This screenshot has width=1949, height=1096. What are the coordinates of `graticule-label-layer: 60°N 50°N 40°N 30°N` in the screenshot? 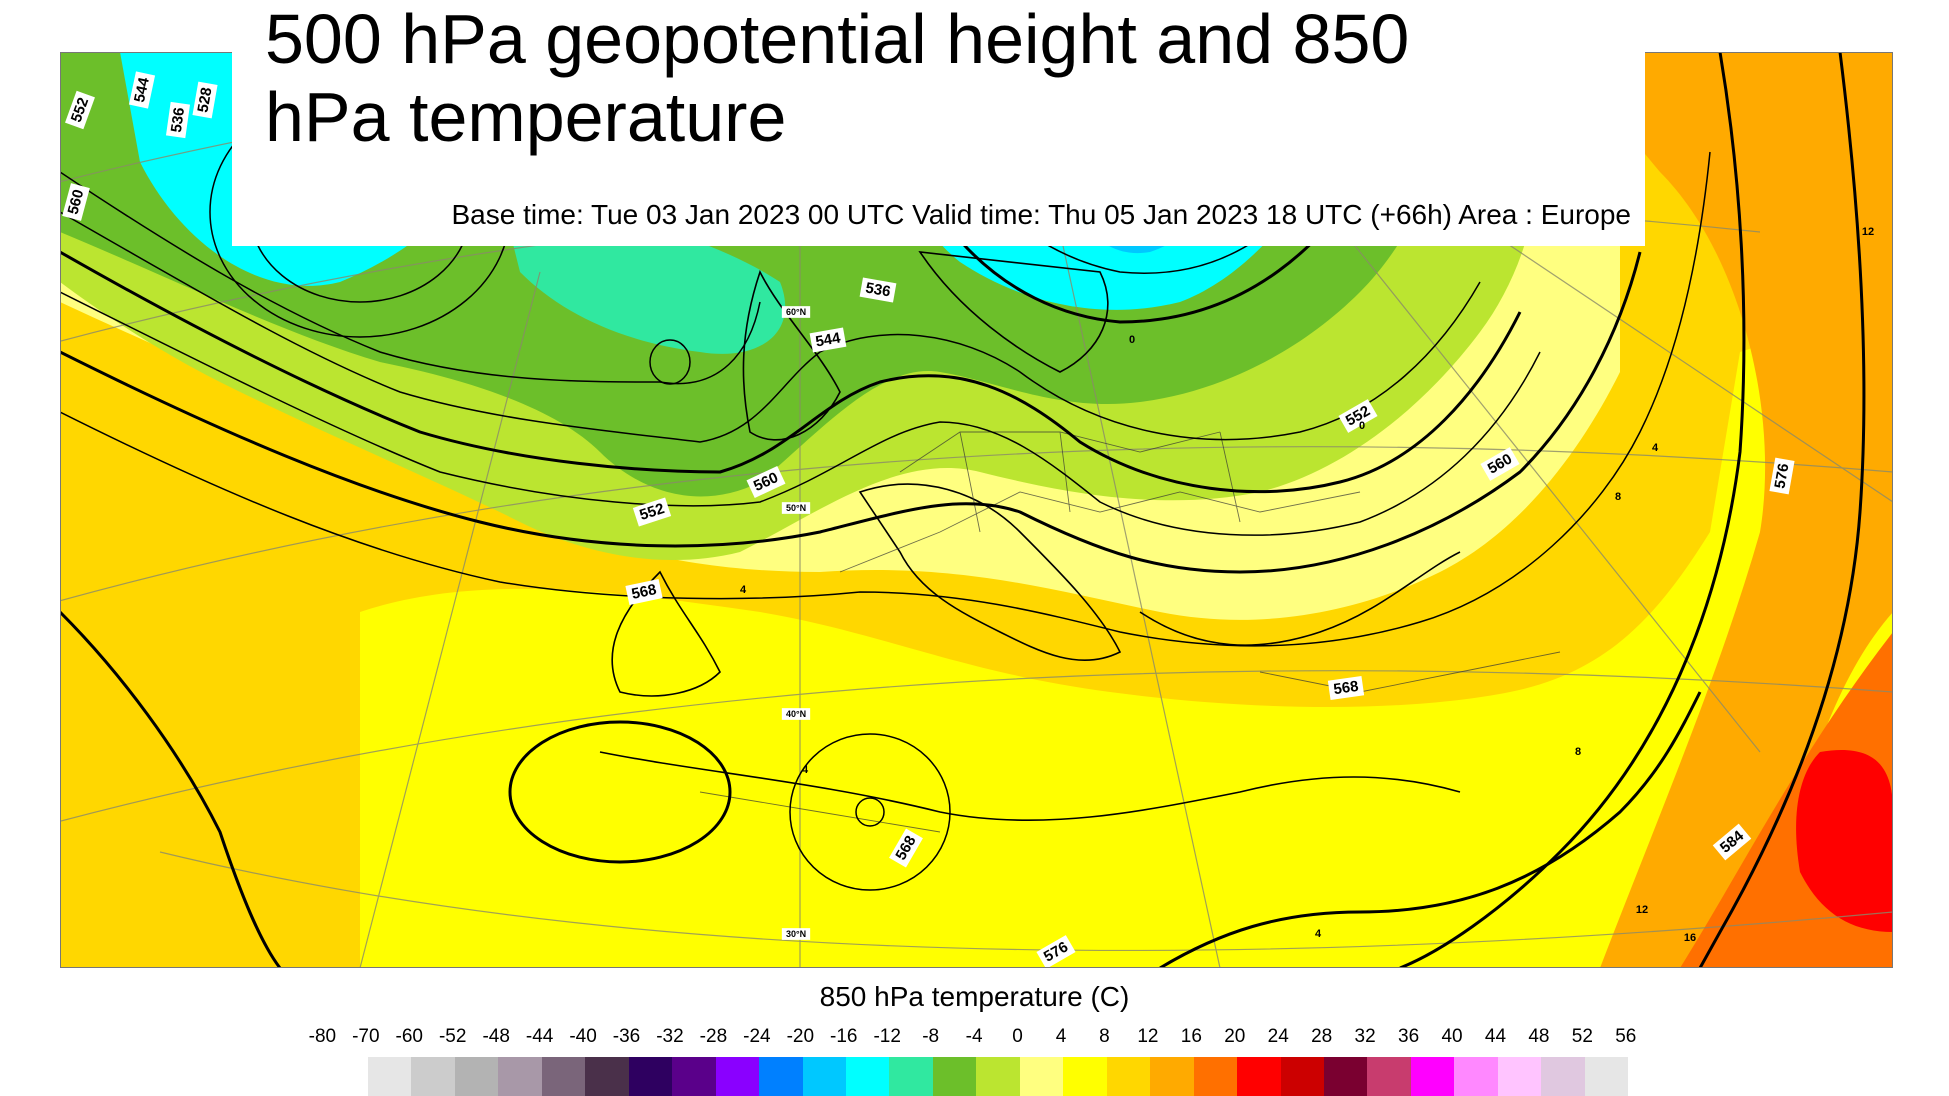 It's located at (796, 623).